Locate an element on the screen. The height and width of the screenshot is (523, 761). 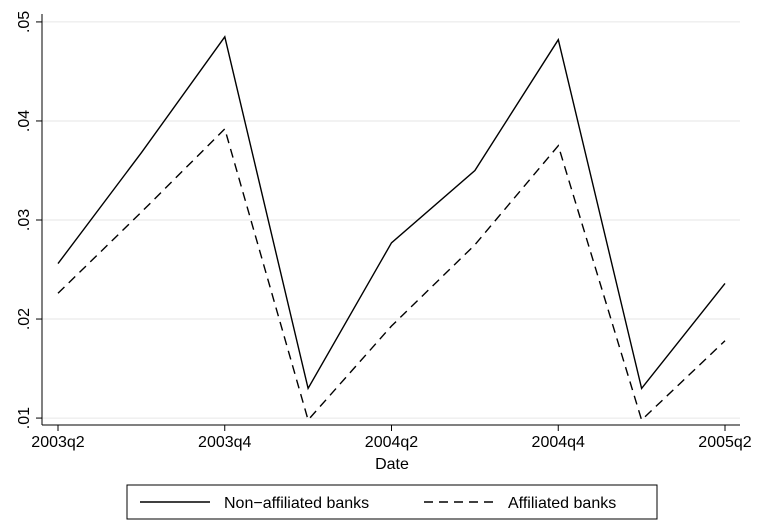
x-tick-label: 2004q4 is located at coordinates (558, 442).